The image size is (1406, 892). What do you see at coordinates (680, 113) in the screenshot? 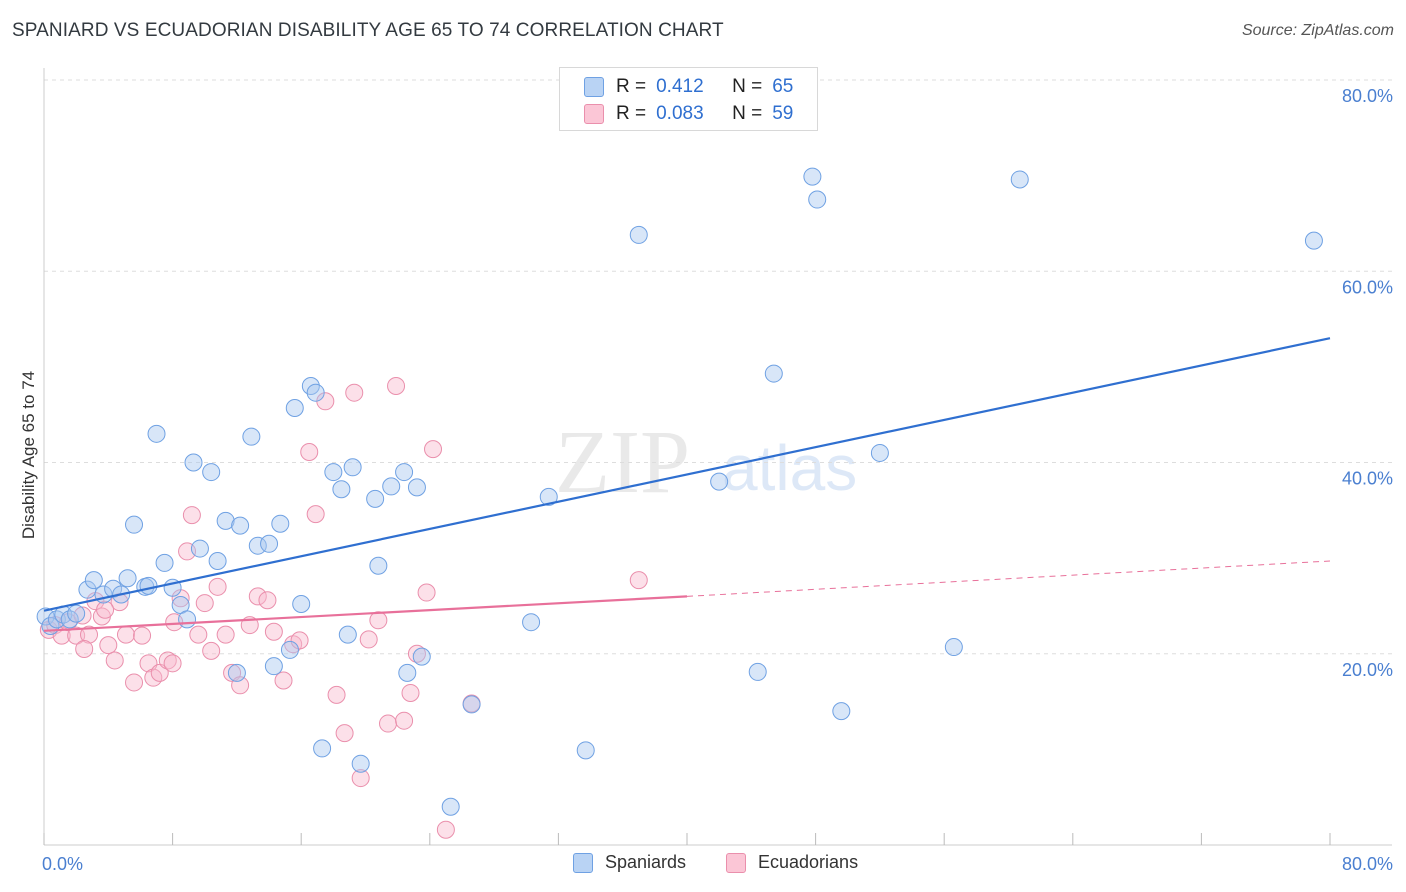
I see `ecuadorians-r-value: 0.083` at bounding box center [680, 113].